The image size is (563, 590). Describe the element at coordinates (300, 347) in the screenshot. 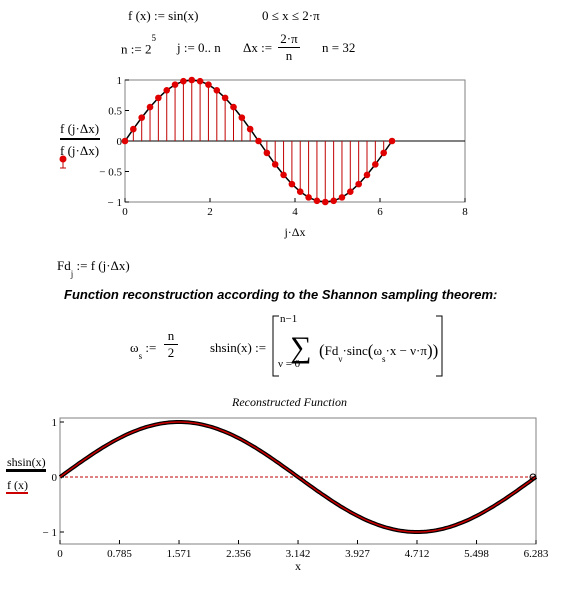

I see `summation-sign: ∑` at that location.